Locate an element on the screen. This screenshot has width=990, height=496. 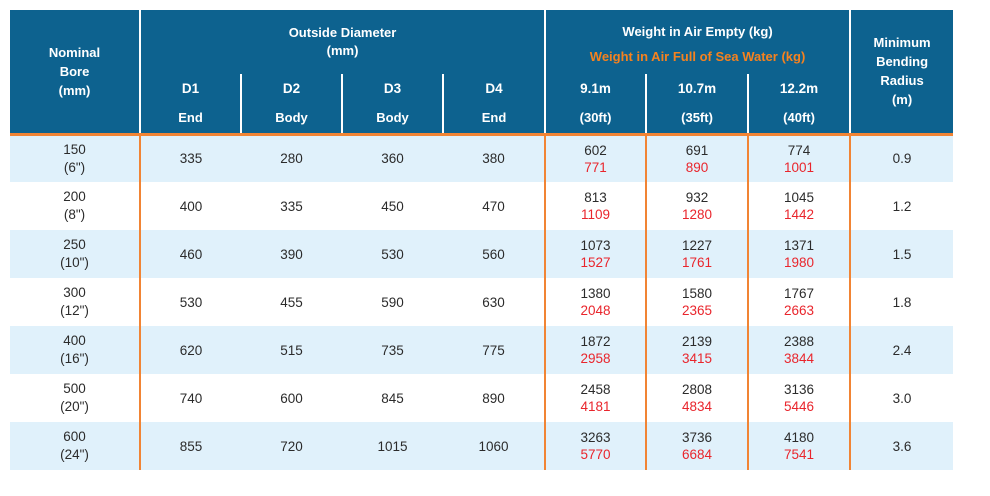
weight-empty-value: 1227 is located at coordinates (697, 245).